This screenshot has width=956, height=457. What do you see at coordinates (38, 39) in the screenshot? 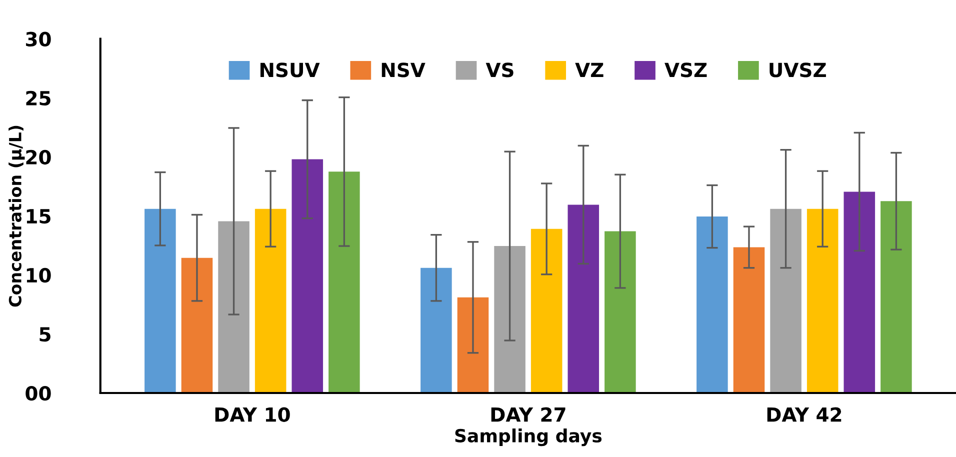
I see `y-tick-label: 30` at bounding box center [38, 39].